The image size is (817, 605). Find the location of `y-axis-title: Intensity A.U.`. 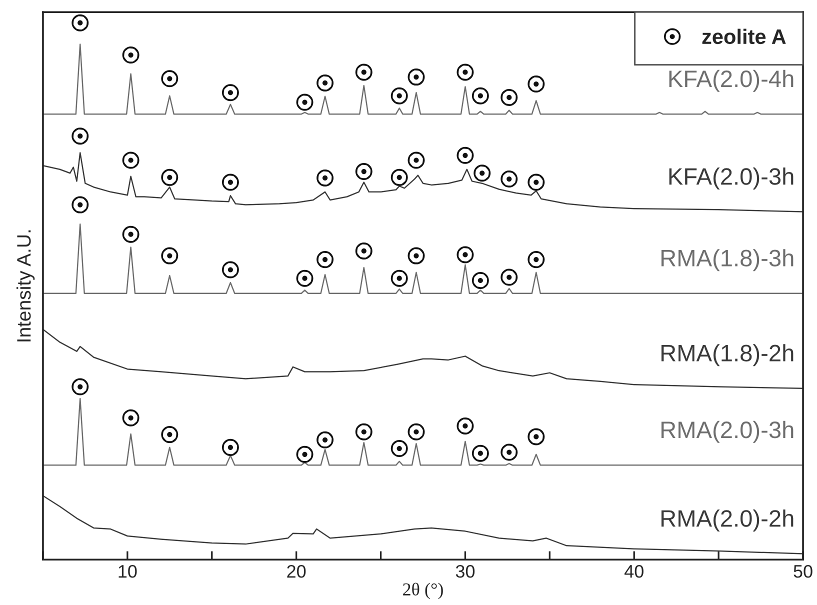

y-axis-title: Intensity A.U. is located at coordinates (25, 286).